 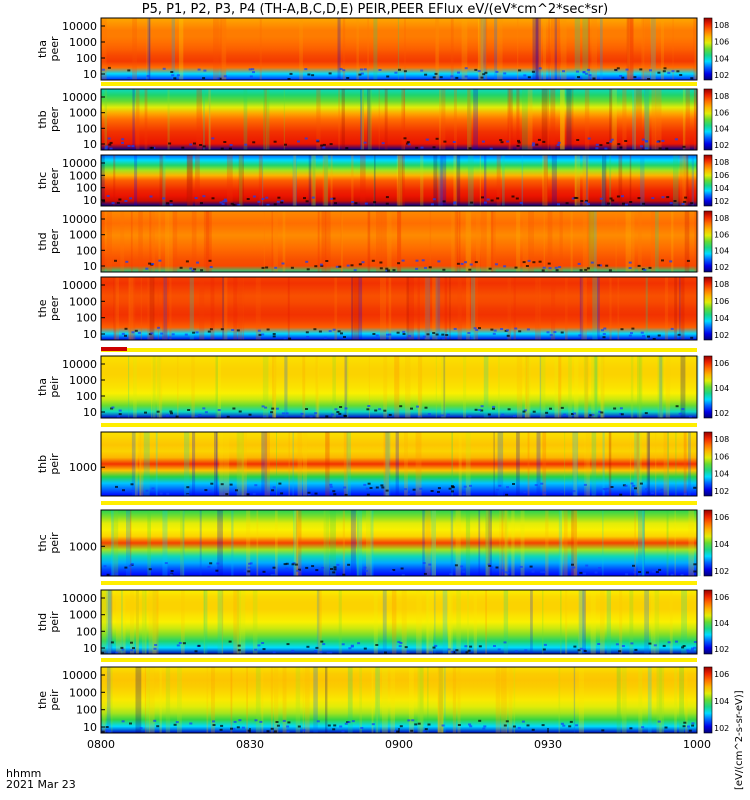 I want to click on colorbar-tick-label: 108, so click(x=721, y=284).